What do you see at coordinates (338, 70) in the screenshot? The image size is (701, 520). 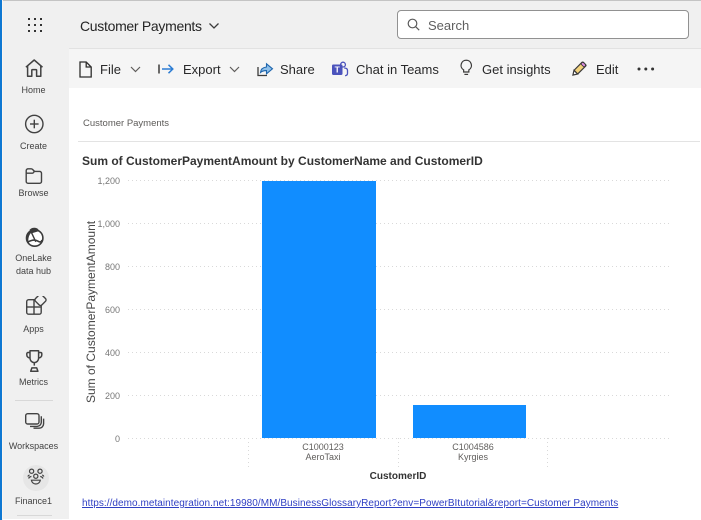 I see `svg-text: T` at bounding box center [338, 70].